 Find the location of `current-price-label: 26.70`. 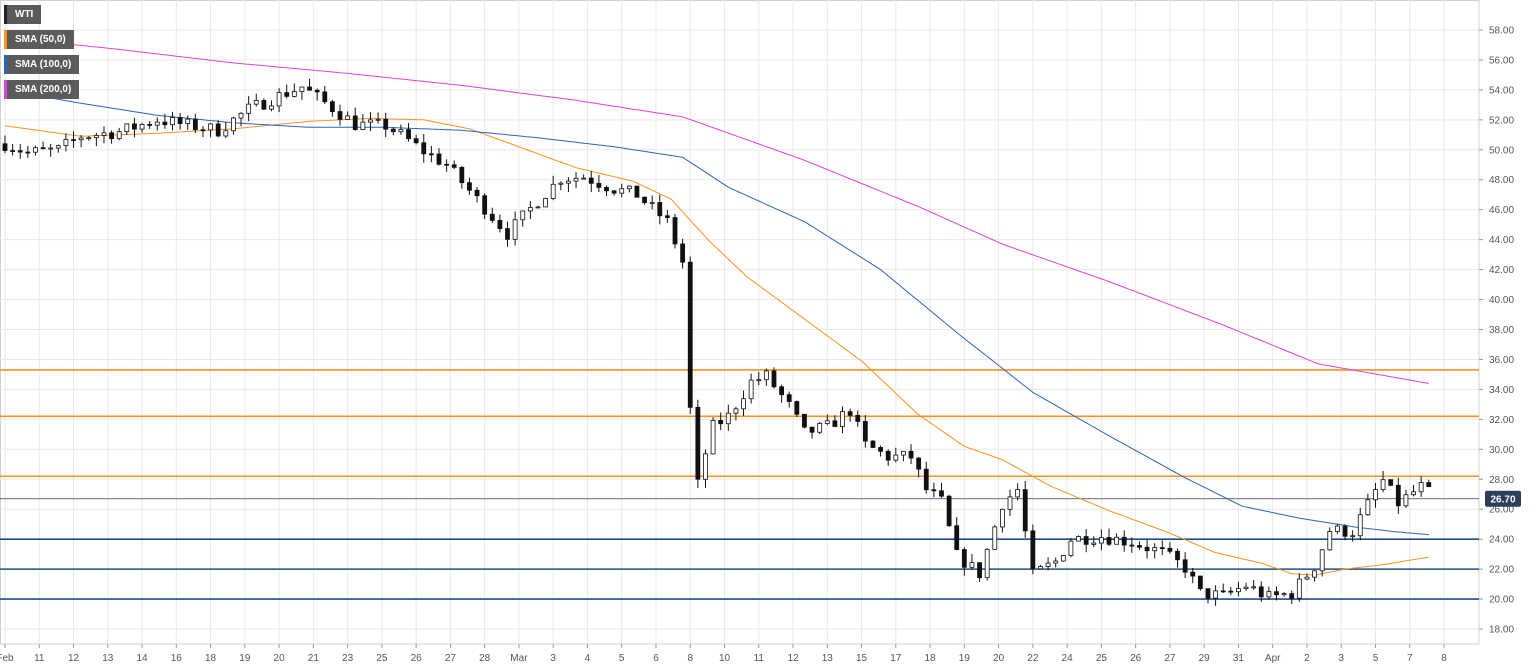

current-price-label: 26.70 is located at coordinates (1502, 500).